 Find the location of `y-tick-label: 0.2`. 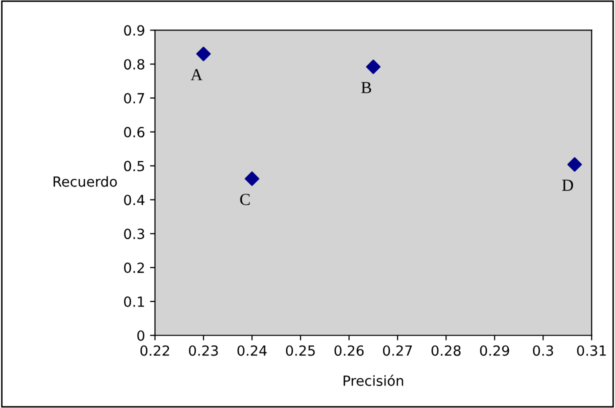

y-tick-label: 0.2 is located at coordinates (134, 268).